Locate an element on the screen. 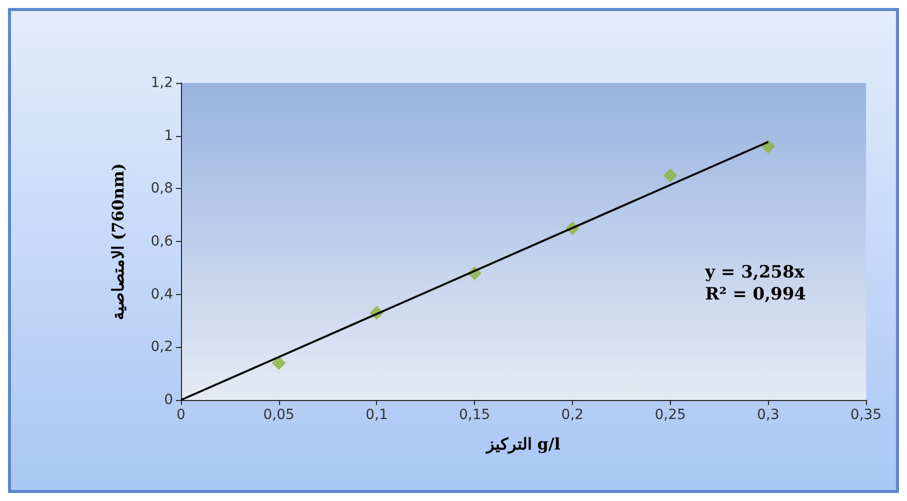 The width and height of the screenshot is (907, 501). y-axis-title: الامتصاصية (760nm) is located at coordinates (118, 241).